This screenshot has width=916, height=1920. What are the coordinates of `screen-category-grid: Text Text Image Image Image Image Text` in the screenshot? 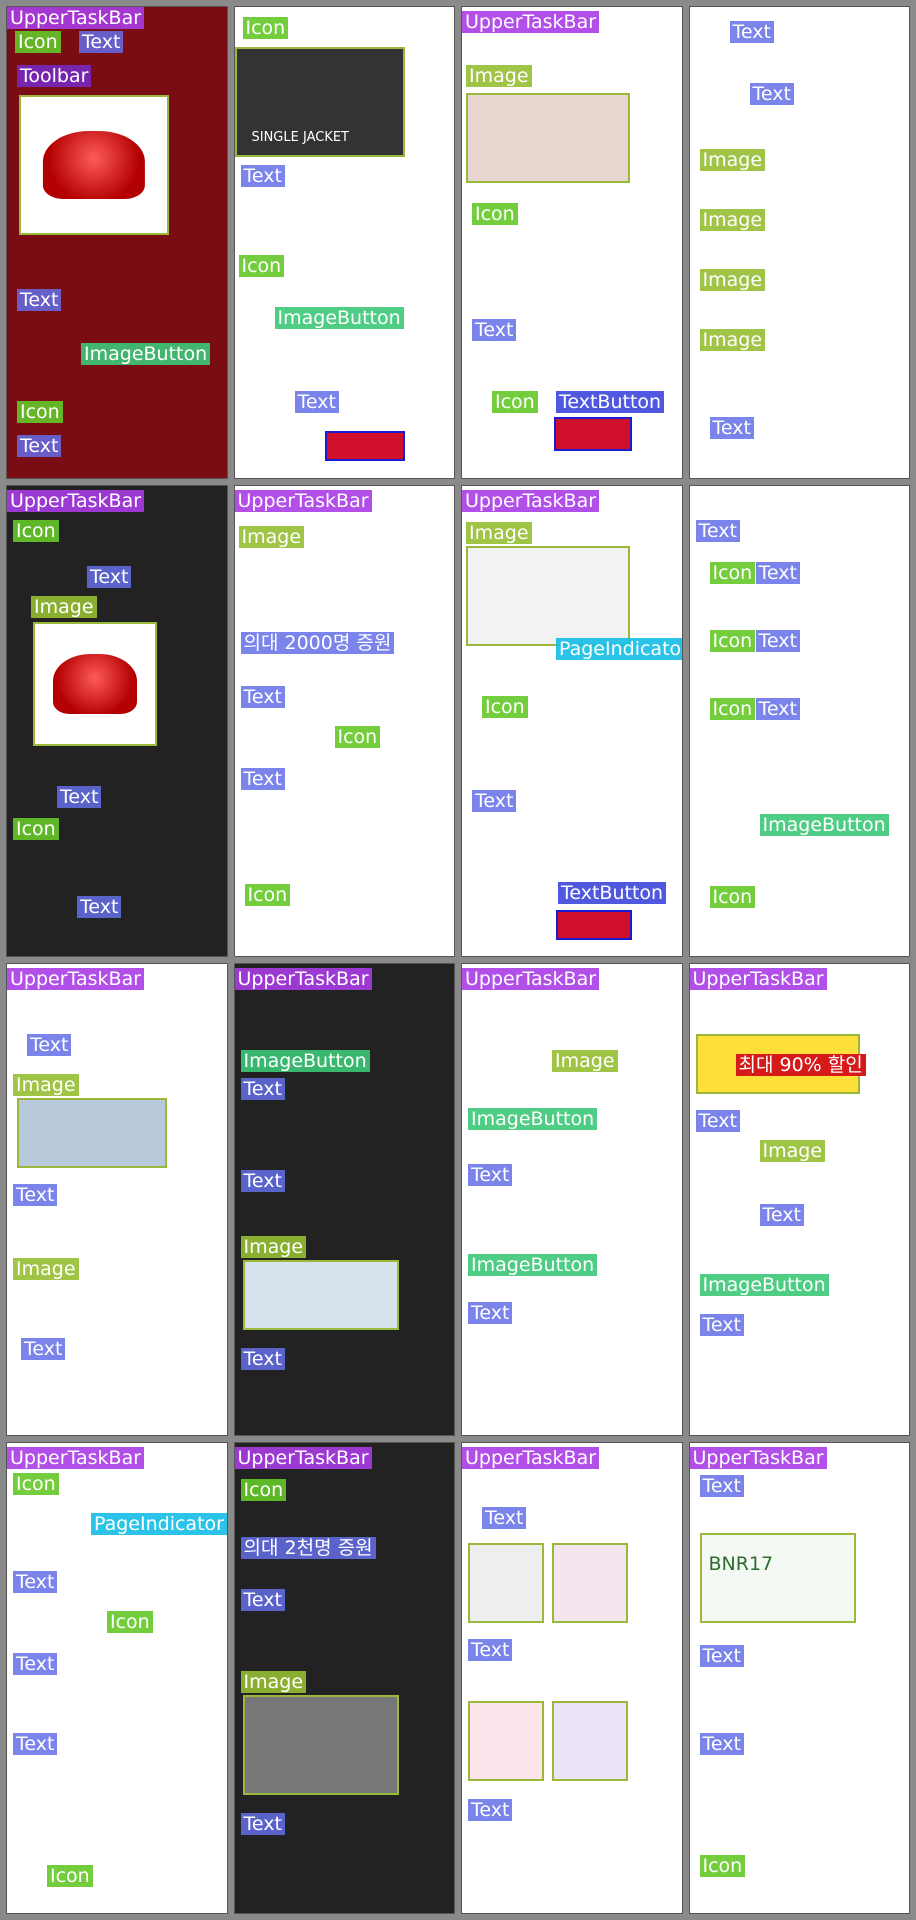 It's located at (799, 242).